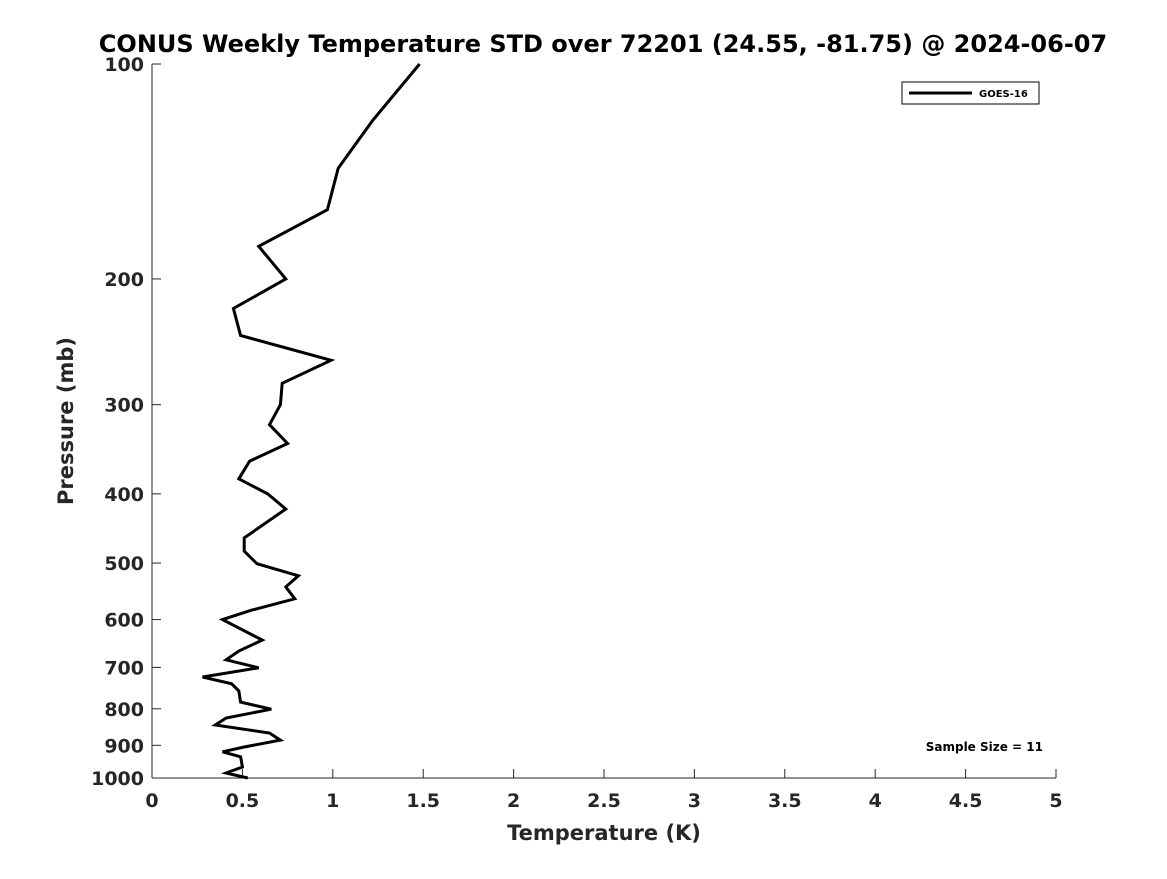 This screenshot has width=1167, height=879. Describe the element at coordinates (124, 668) in the screenshot. I see `y-tick-label: 700` at that location.